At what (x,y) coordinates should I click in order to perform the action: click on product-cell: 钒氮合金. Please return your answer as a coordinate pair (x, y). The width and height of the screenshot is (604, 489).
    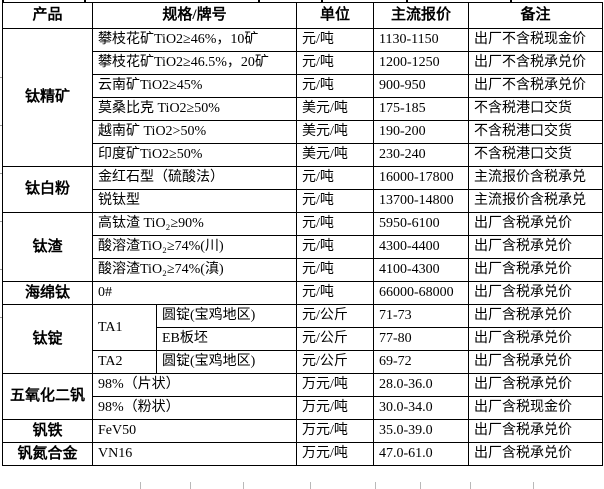
    Looking at the image, I should click on (47, 454).